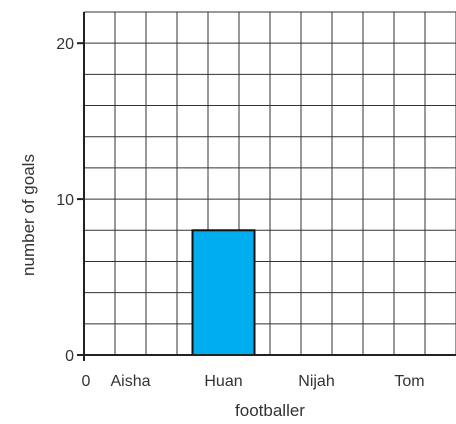  What do you see at coordinates (409, 381) in the screenshot?
I see `x-tick-label: Tom` at bounding box center [409, 381].